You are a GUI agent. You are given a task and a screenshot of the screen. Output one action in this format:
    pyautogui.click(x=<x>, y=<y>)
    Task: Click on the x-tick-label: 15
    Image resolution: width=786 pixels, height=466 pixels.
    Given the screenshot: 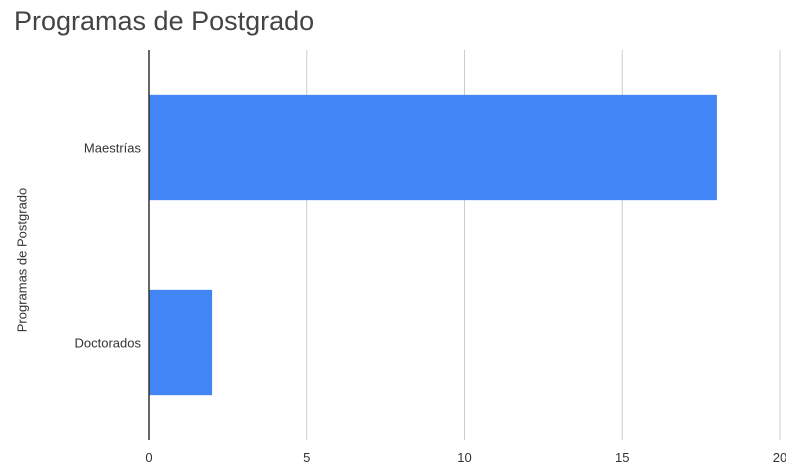 What is the action you would take?
    pyautogui.click(x=622, y=457)
    